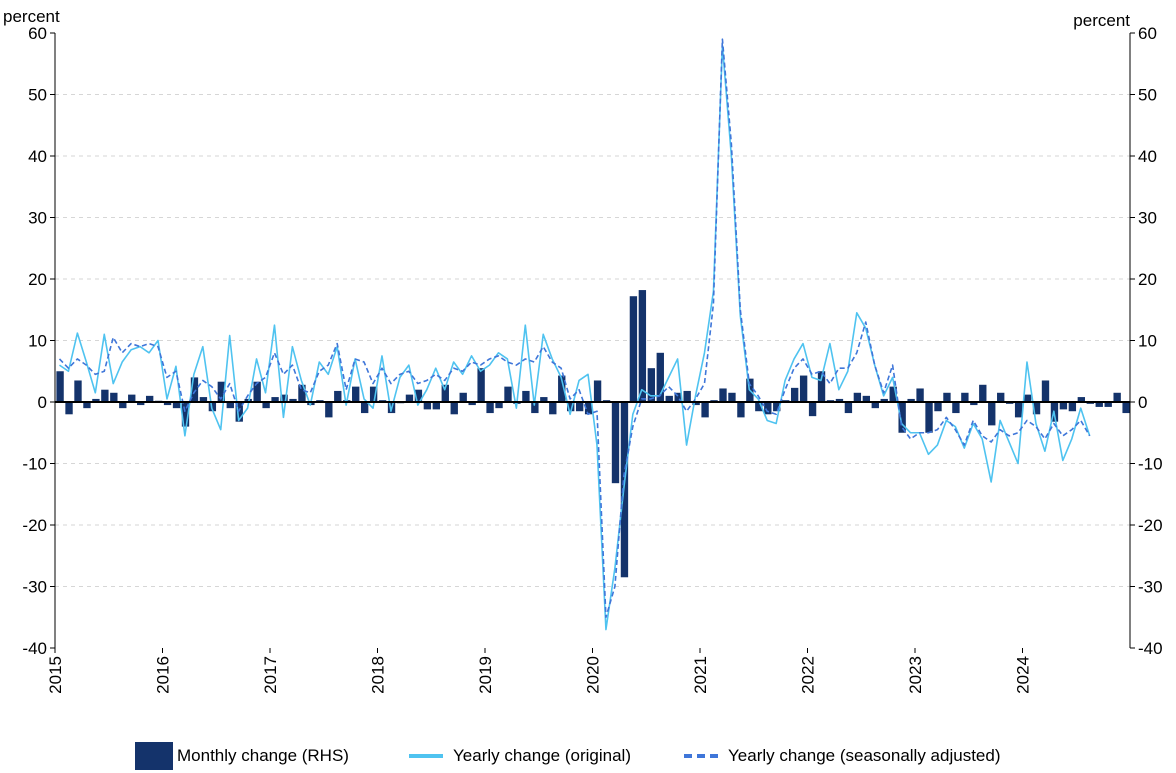 Image resolution: width=1176 pixels, height=773 pixels. I want to click on legend-label-monthly: Monthly change (RHS), so click(263, 755).